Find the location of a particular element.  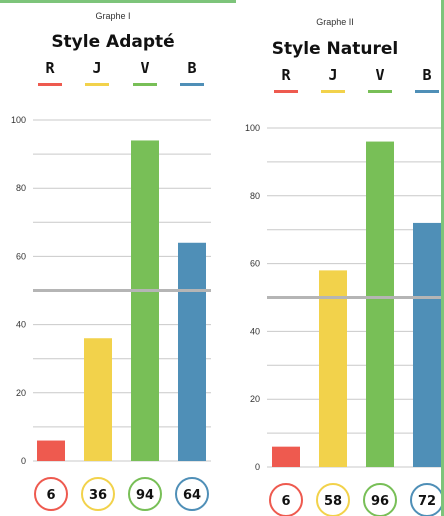

value-circle-b is located at coordinates (192, 494).